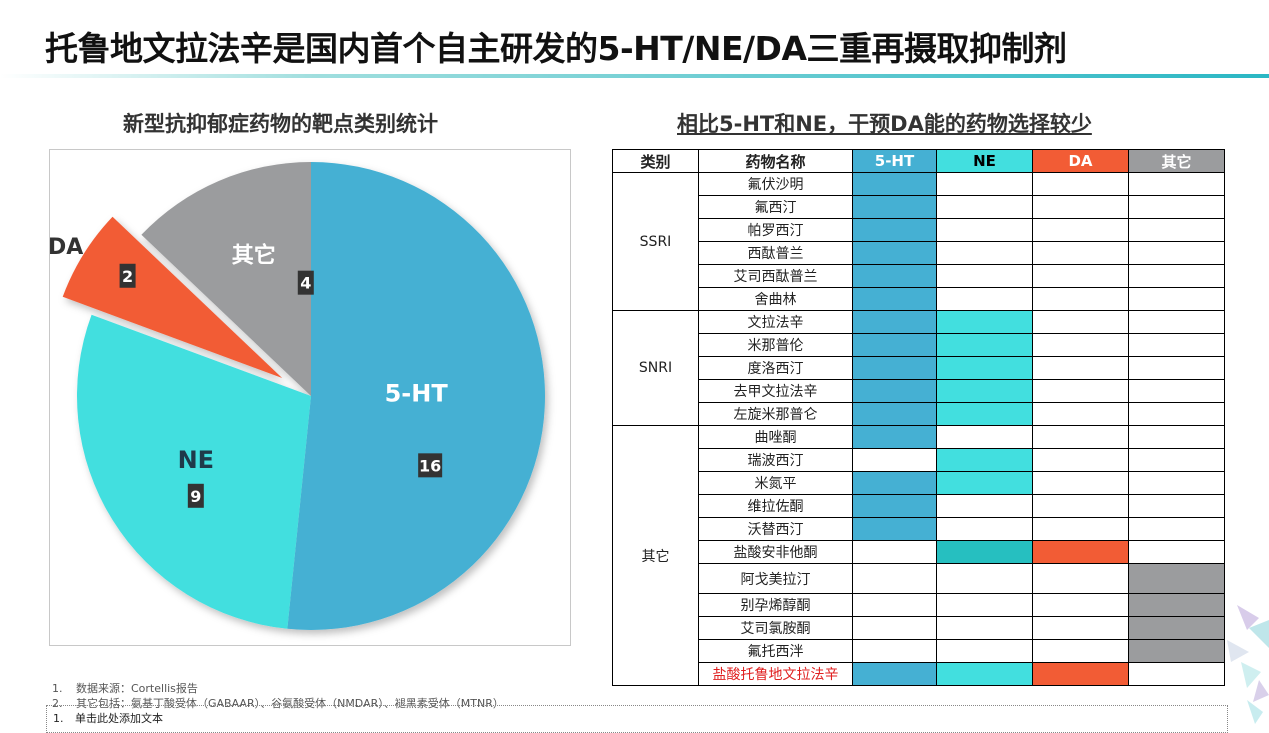 The width and height of the screenshot is (1269, 733). I want to click on drug-name-cell: 文拉法辛, so click(775, 322).